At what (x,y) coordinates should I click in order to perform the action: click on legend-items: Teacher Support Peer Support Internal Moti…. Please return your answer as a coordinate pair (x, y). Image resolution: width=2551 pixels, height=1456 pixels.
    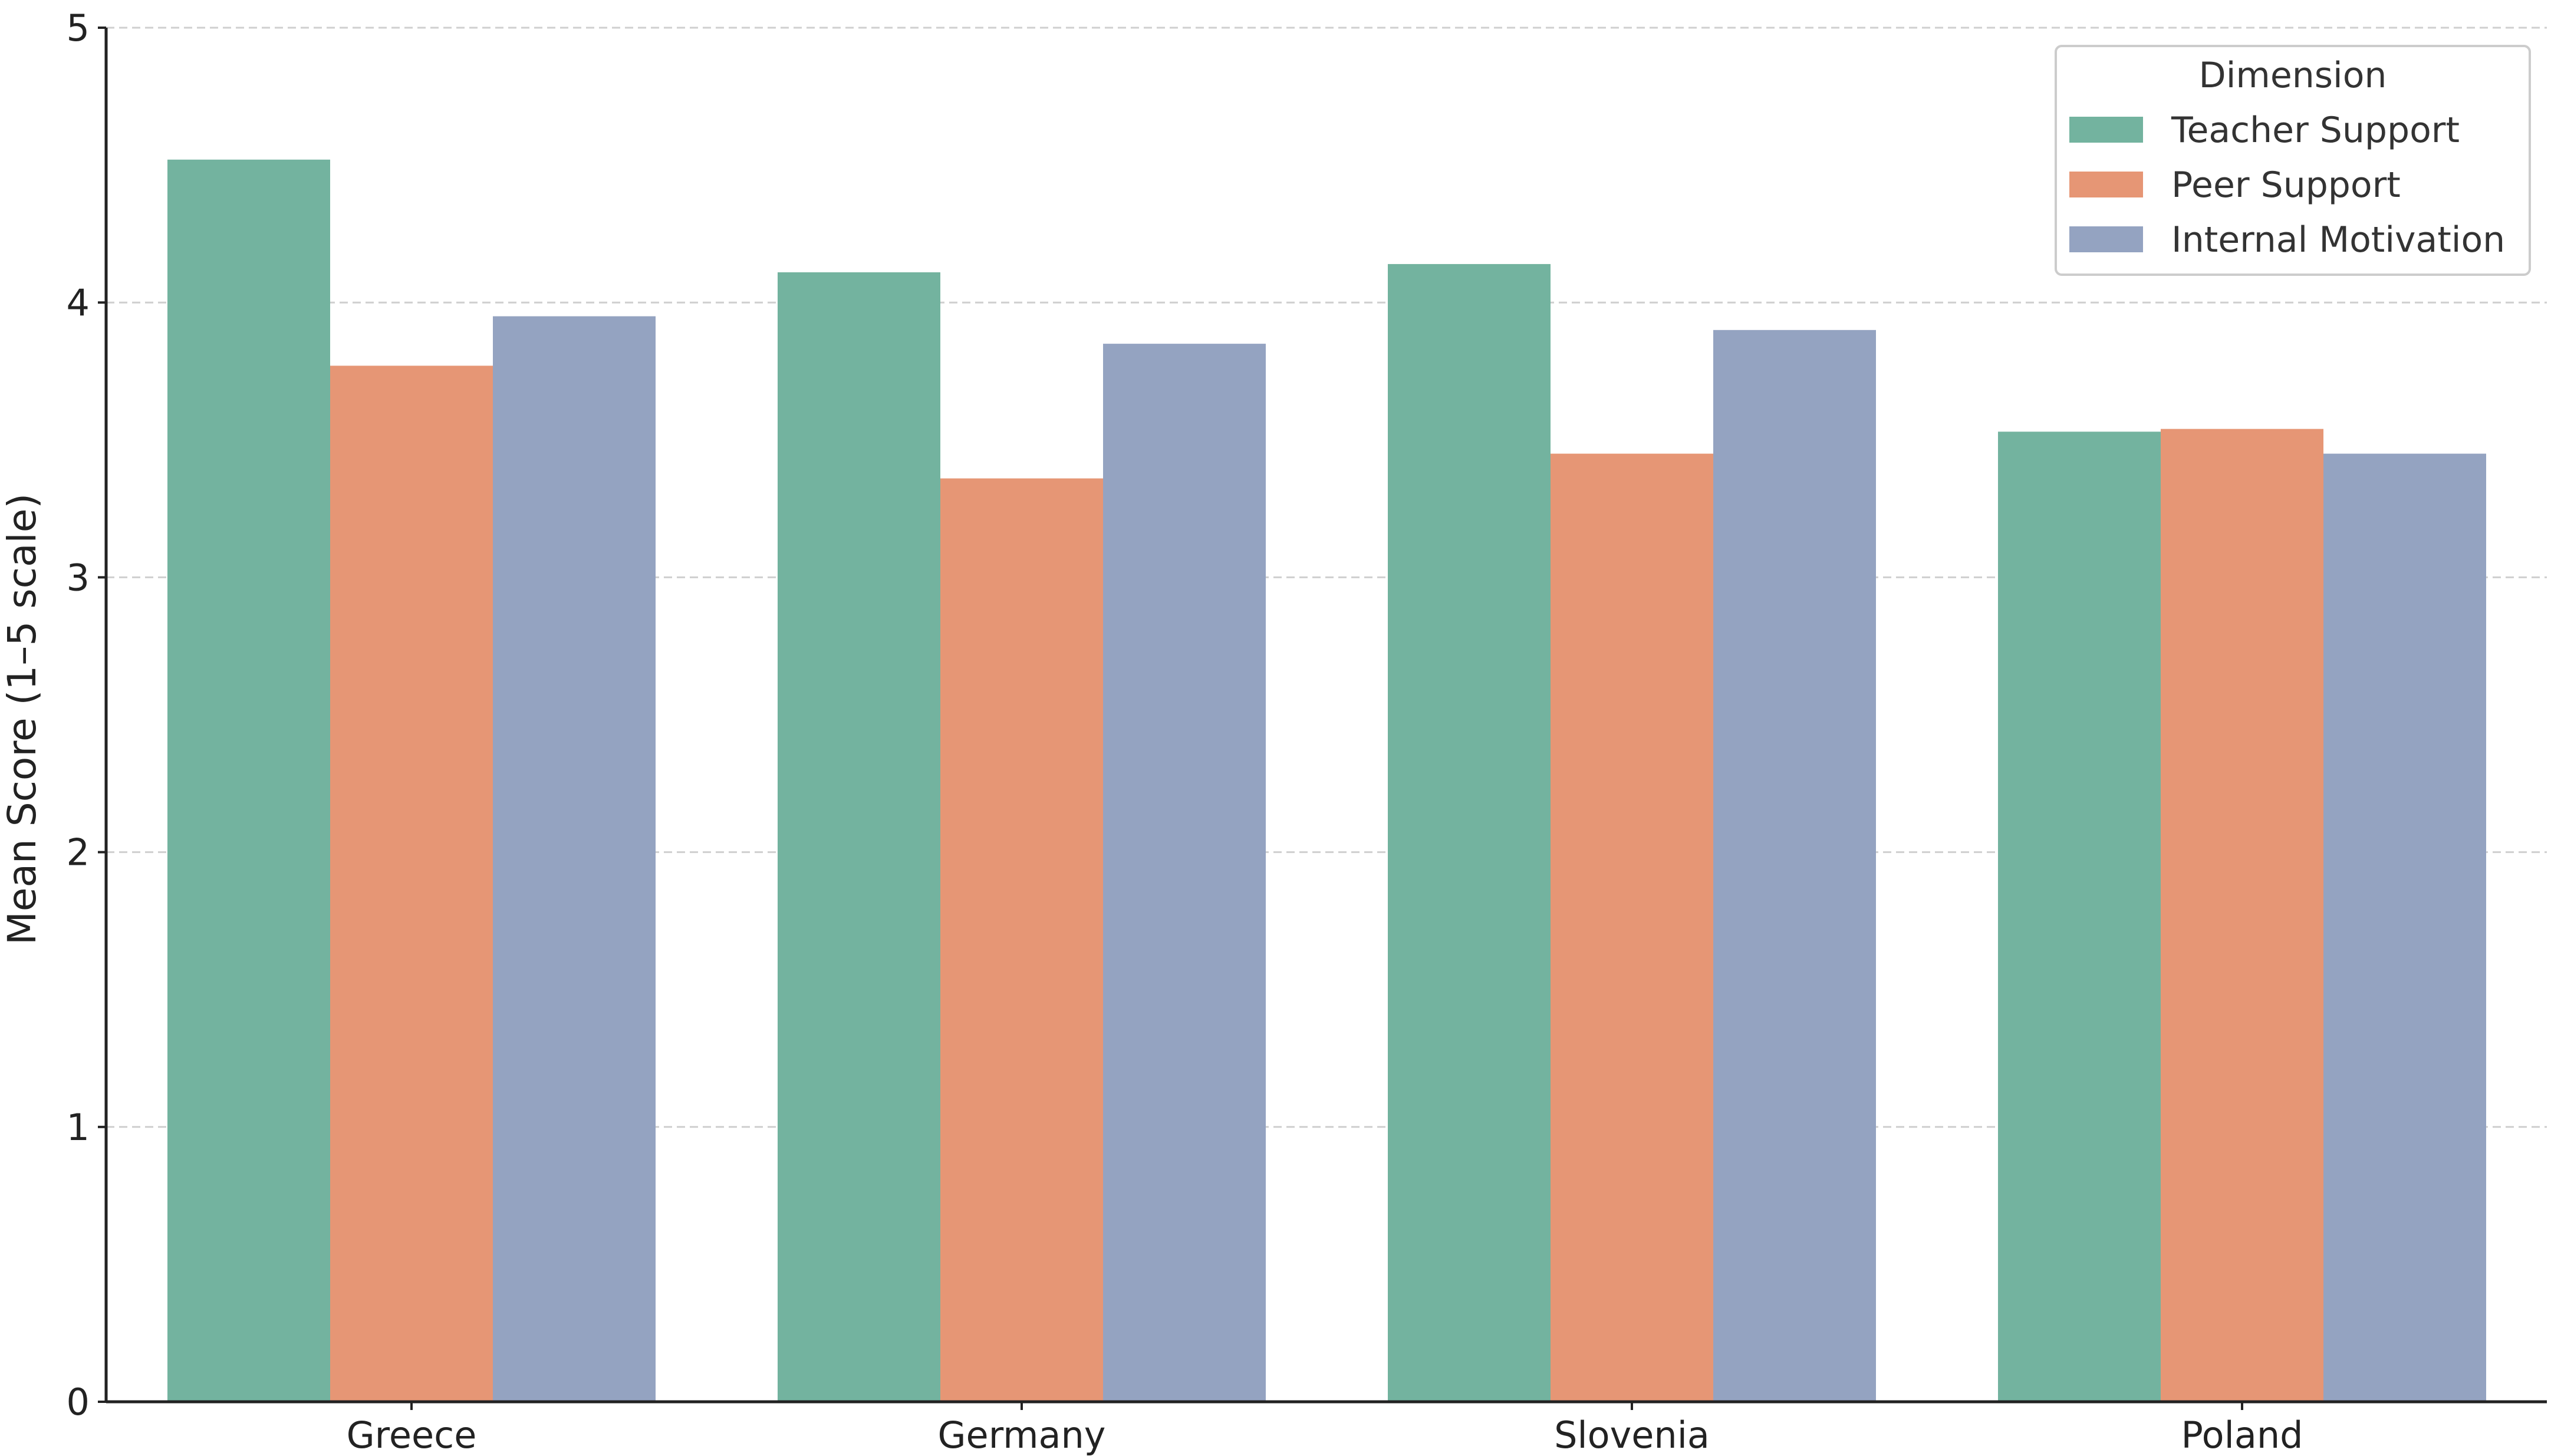
    Looking at the image, I should click on (2287, 185).